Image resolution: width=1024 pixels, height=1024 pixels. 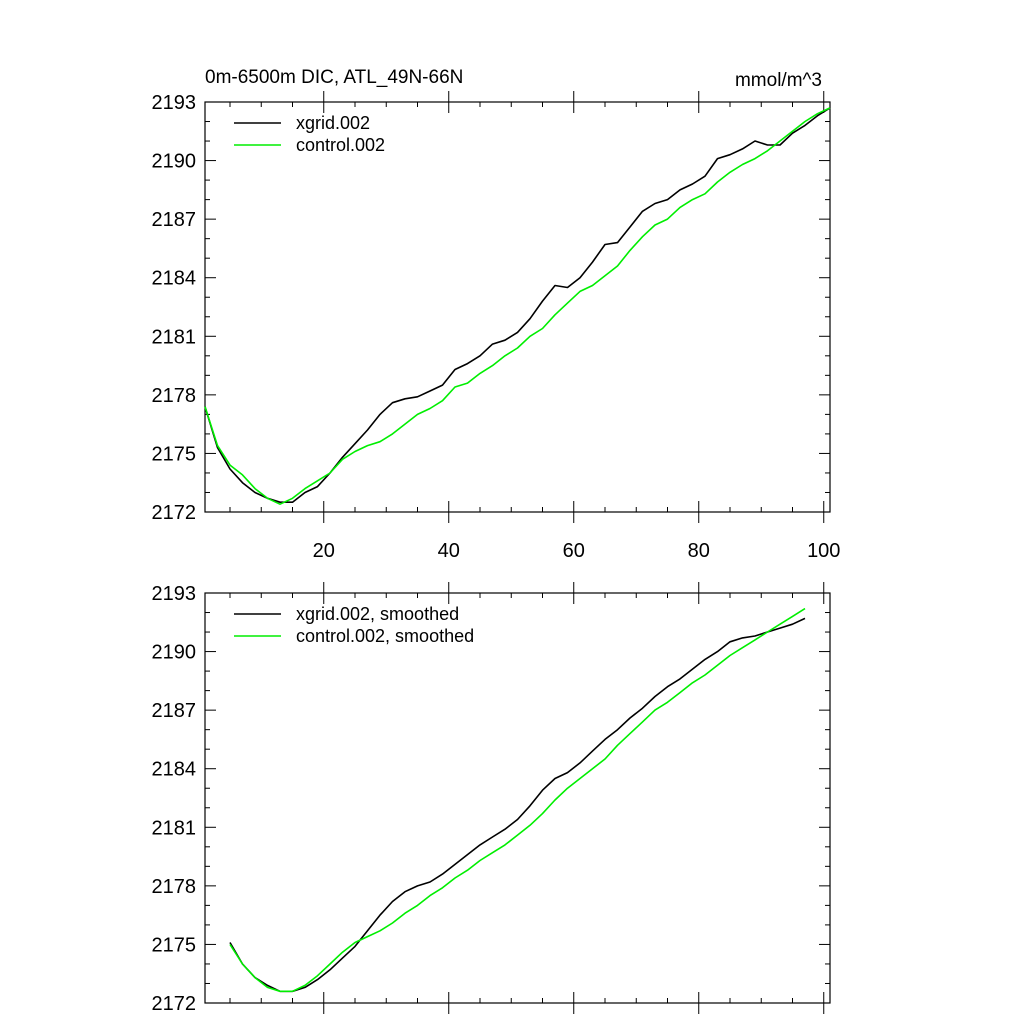 I want to click on bottom-y-tick-label: 2187, so click(x=174, y=711).